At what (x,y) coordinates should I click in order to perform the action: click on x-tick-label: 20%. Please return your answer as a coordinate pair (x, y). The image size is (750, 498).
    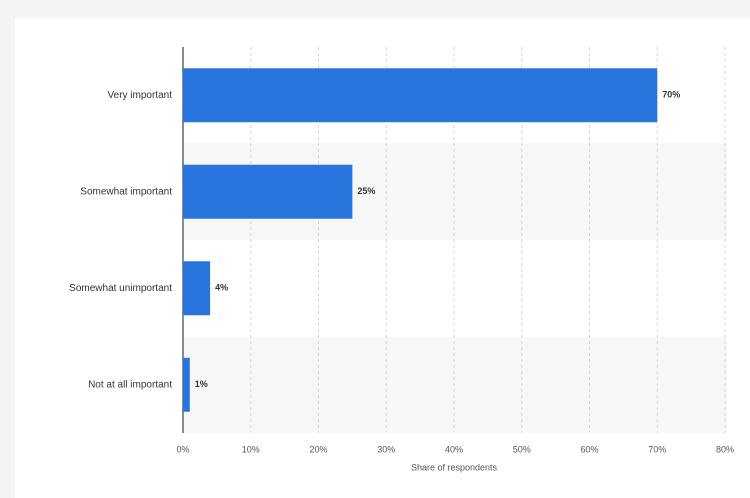
    Looking at the image, I should click on (318, 449).